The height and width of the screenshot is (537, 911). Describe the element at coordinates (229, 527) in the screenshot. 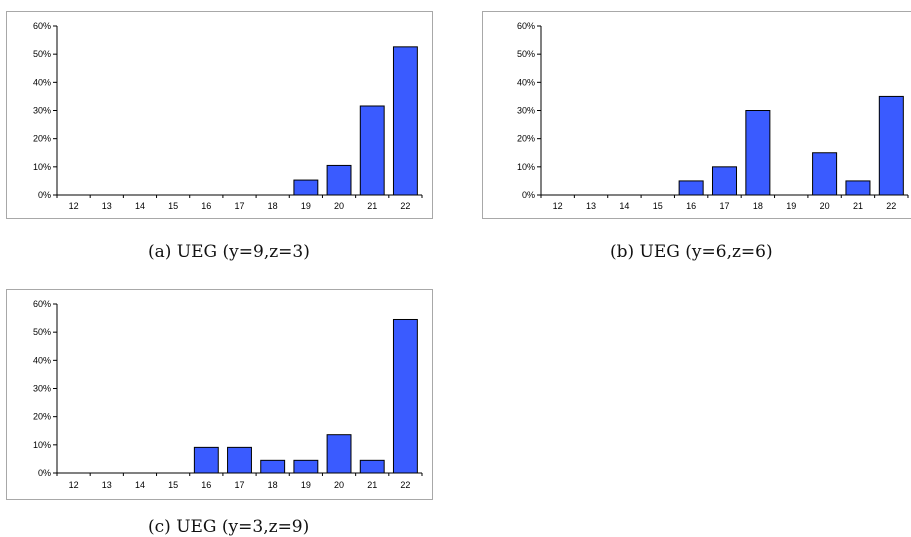

I see `chart-c-caption: (c) UEG (y=3,z=9)` at that location.